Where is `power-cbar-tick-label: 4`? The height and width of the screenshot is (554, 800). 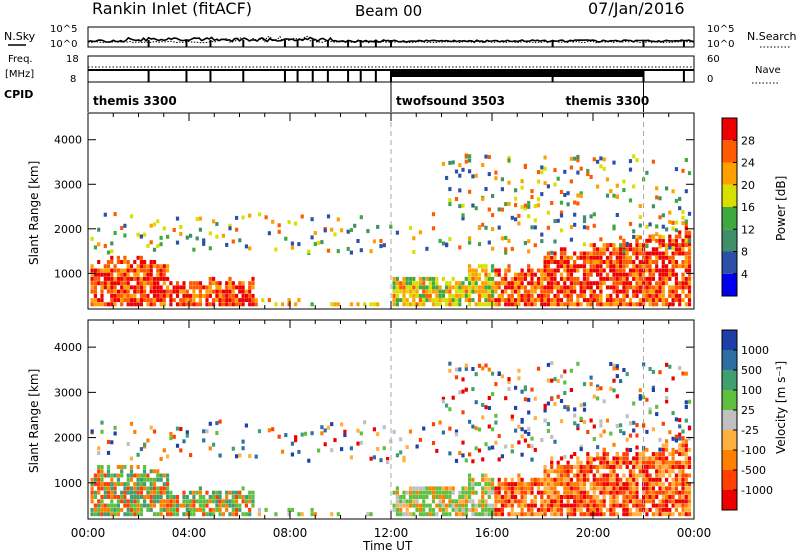 power-cbar-tick-label: 4 is located at coordinates (744, 274).